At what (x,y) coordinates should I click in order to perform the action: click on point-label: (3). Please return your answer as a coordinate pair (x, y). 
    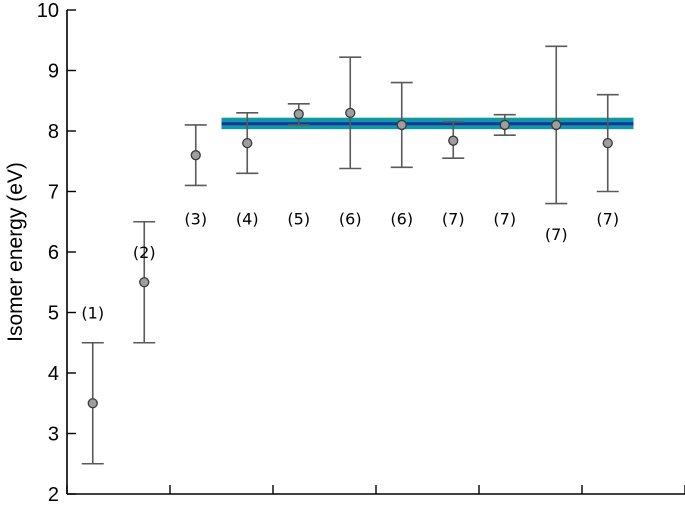
    Looking at the image, I should click on (195, 219).